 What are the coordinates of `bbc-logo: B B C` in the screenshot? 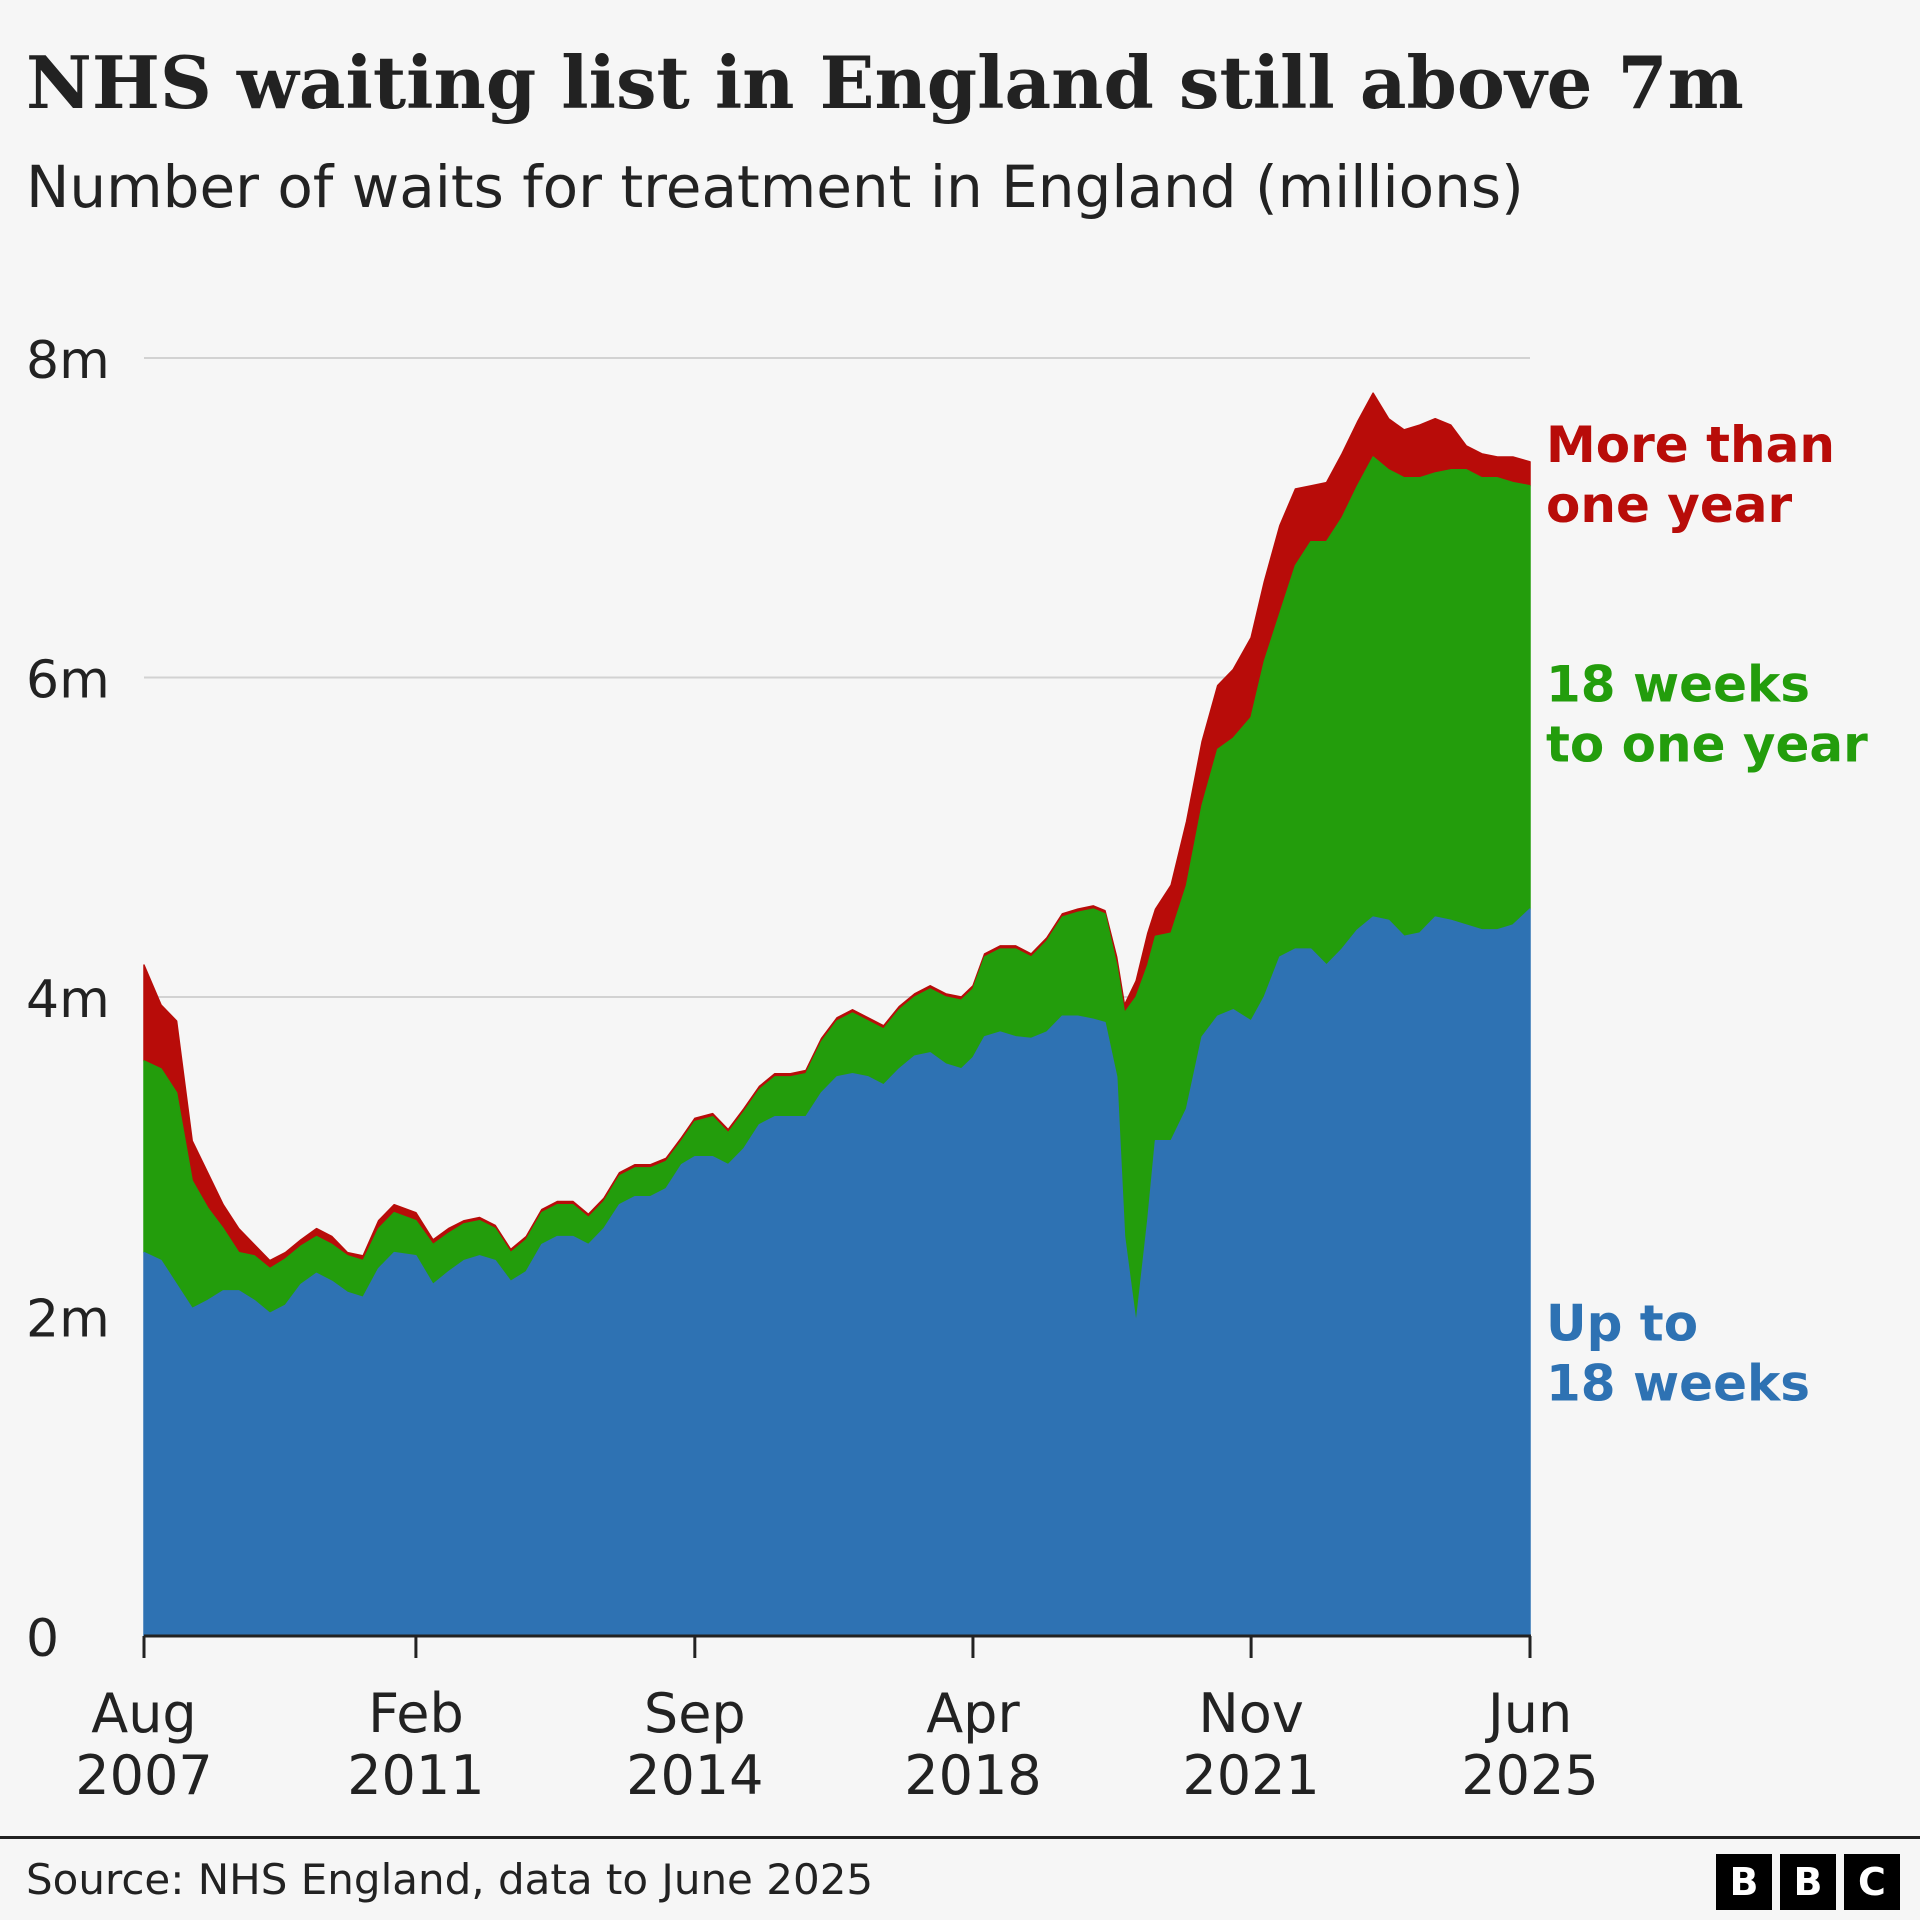 It's located at (1808, 1882).